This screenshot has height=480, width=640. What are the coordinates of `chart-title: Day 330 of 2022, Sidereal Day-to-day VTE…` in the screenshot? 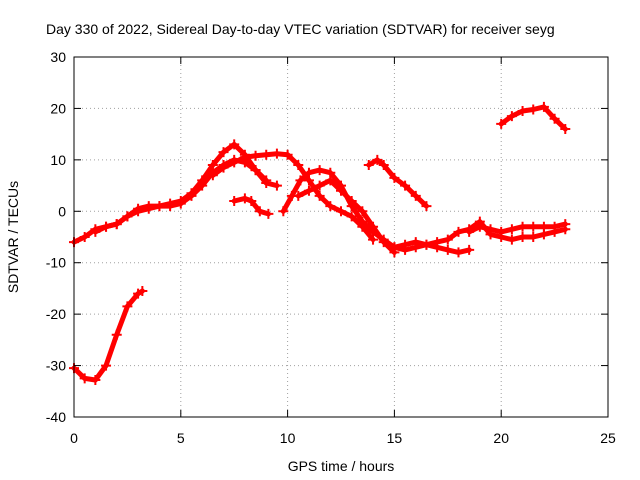 It's located at (300, 29).